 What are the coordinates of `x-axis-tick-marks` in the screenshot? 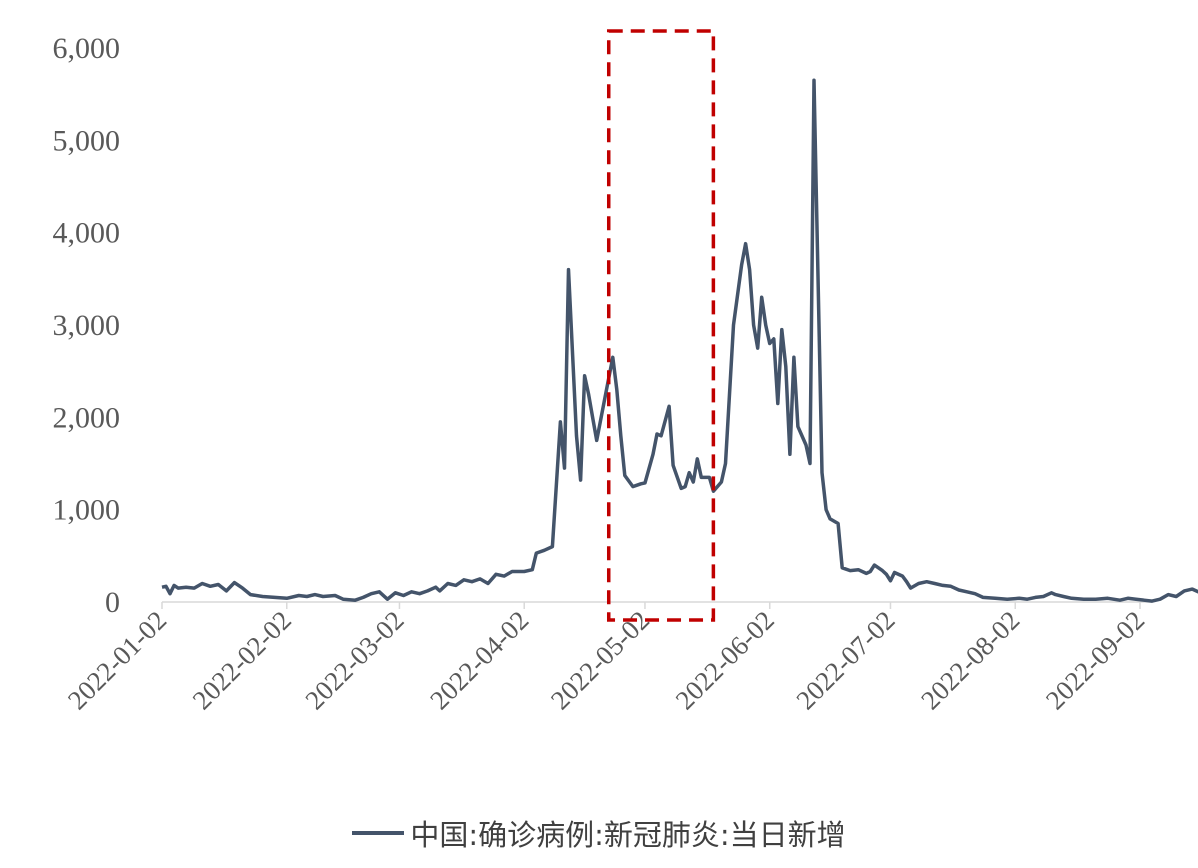 It's located at (651, 605).